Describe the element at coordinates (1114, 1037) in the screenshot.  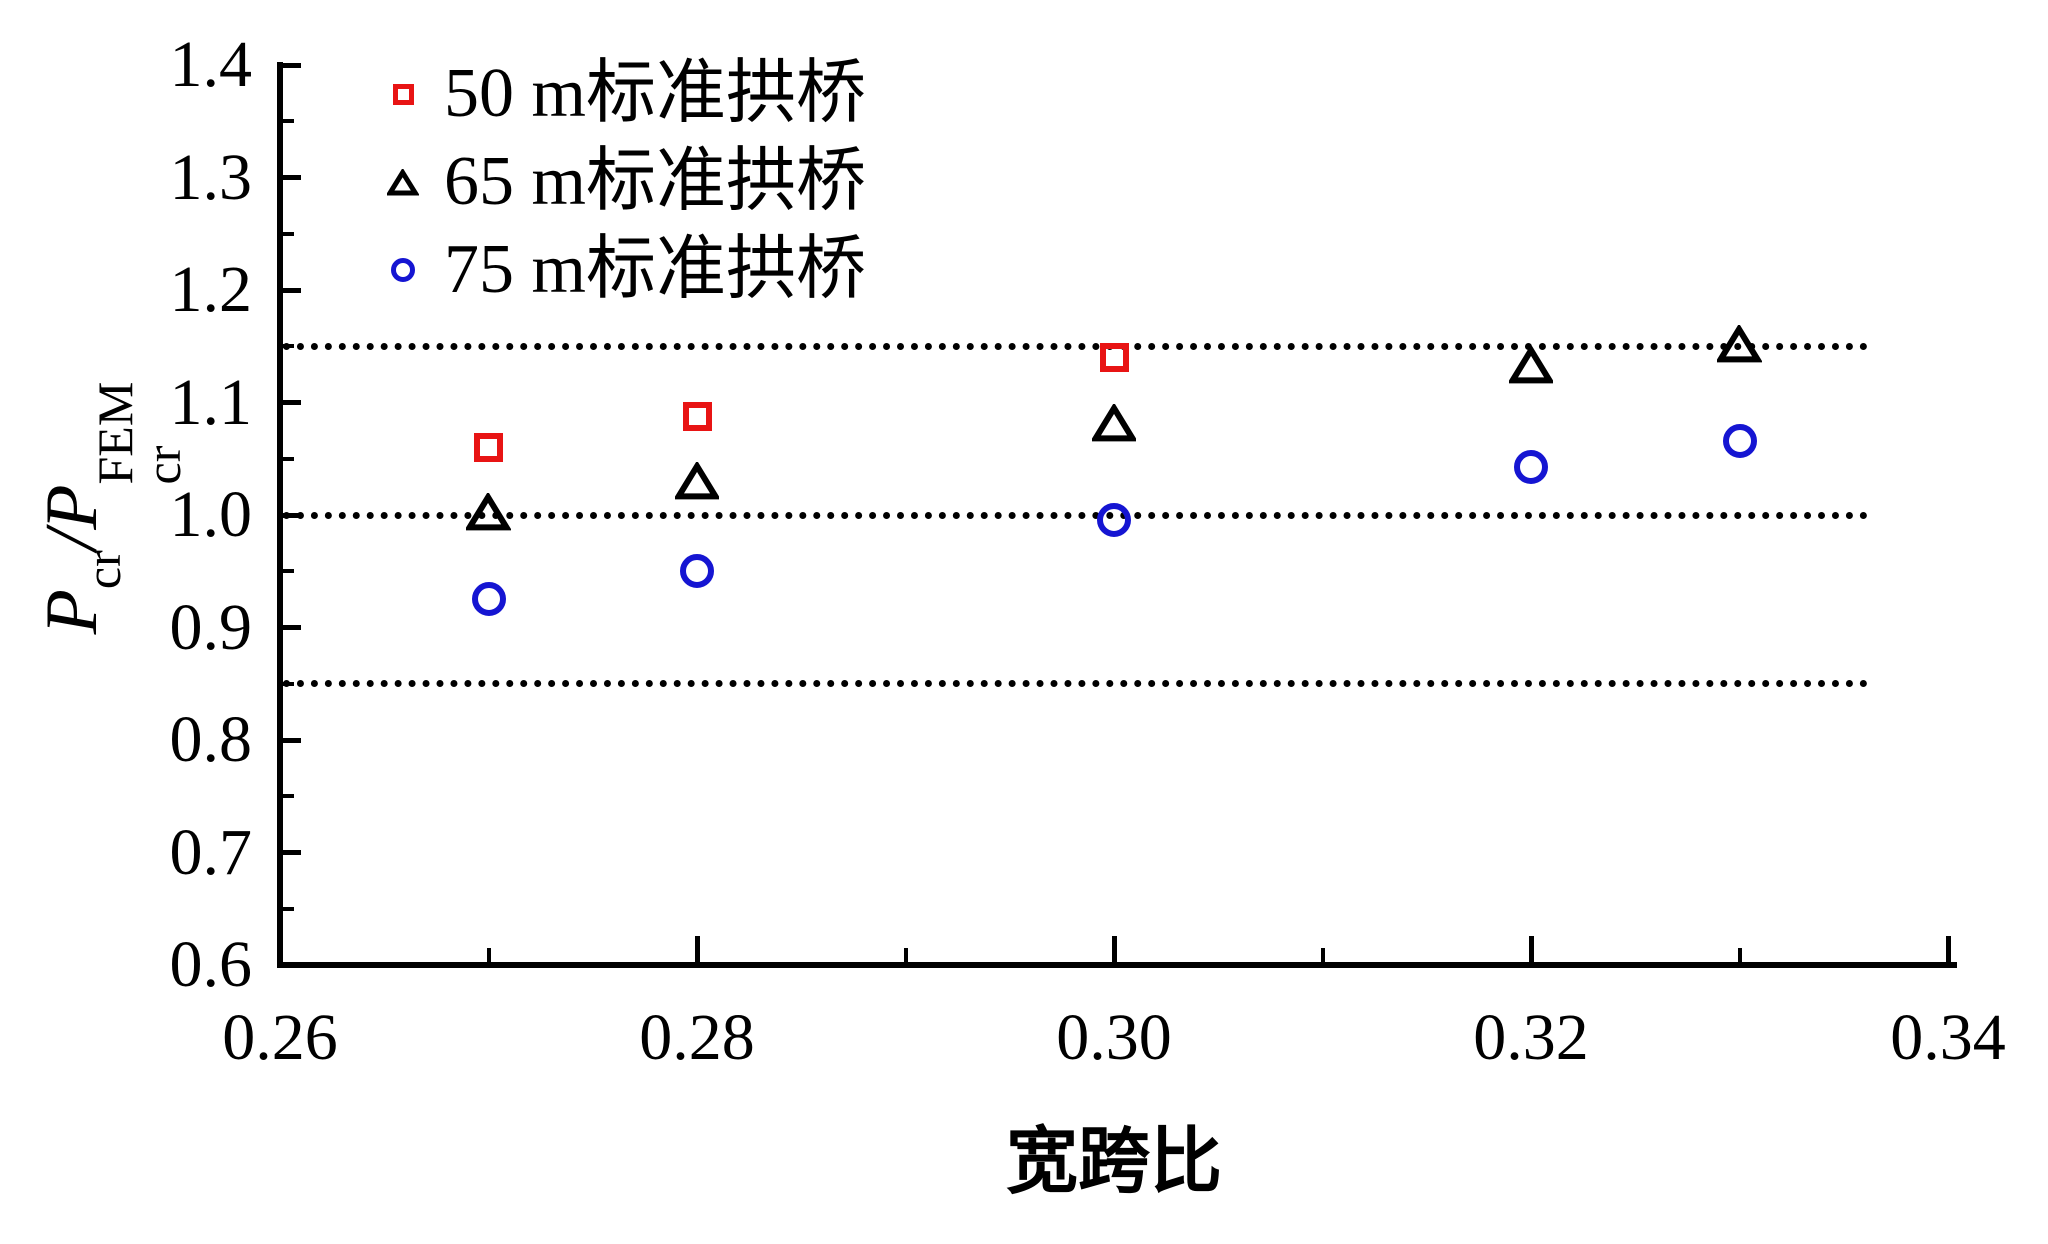
I see `x-tick-label: 0.30` at that location.